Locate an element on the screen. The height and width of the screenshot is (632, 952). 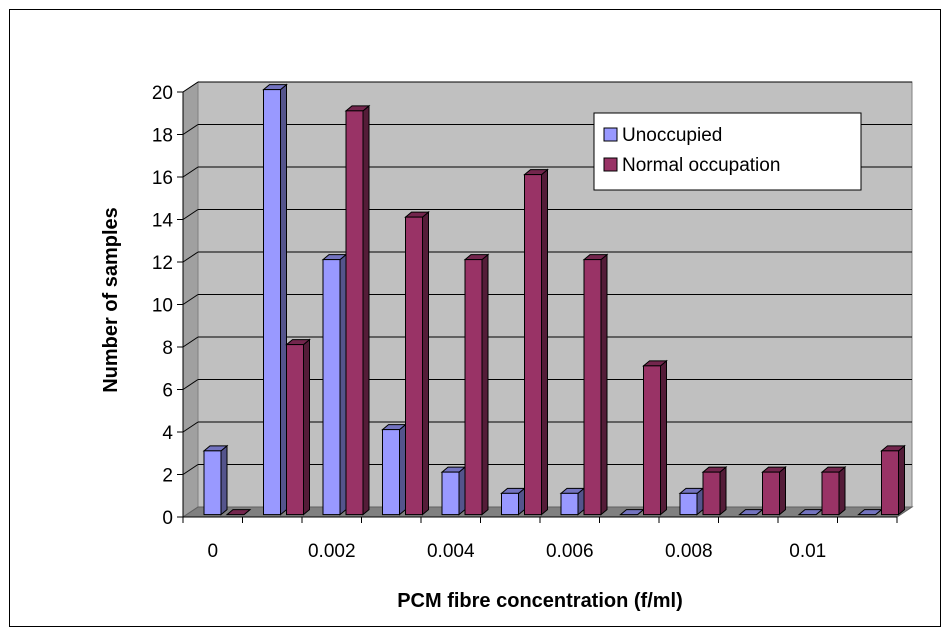
legend-label-normal-occupation: Normal occupation is located at coordinates (701, 165).